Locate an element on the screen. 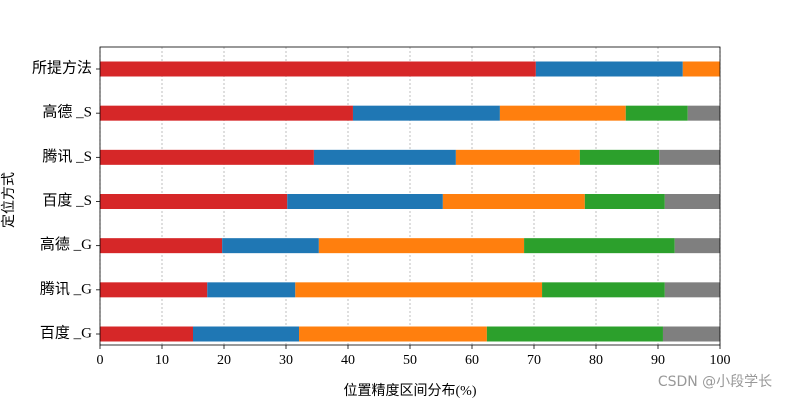  y-tick-label: 高德 _S is located at coordinates (67, 112).